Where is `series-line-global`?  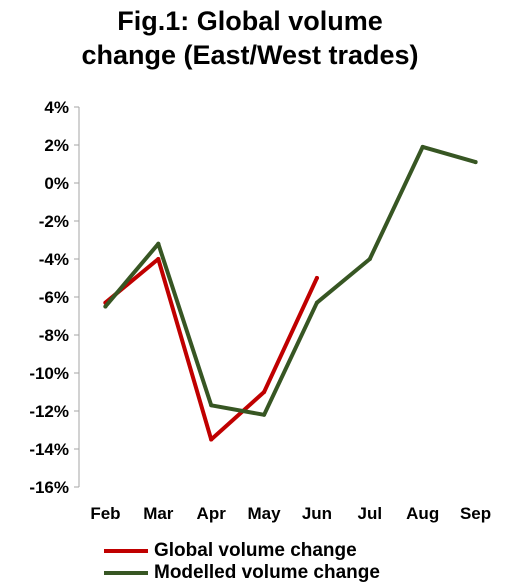 series-line-global is located at coordinates (211, 349).